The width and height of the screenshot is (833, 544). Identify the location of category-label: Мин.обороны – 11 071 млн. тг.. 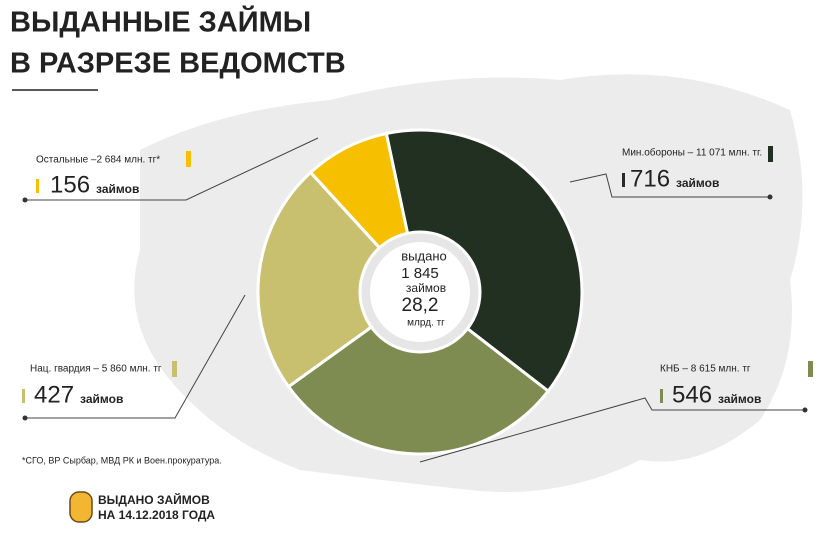
(692, 153).